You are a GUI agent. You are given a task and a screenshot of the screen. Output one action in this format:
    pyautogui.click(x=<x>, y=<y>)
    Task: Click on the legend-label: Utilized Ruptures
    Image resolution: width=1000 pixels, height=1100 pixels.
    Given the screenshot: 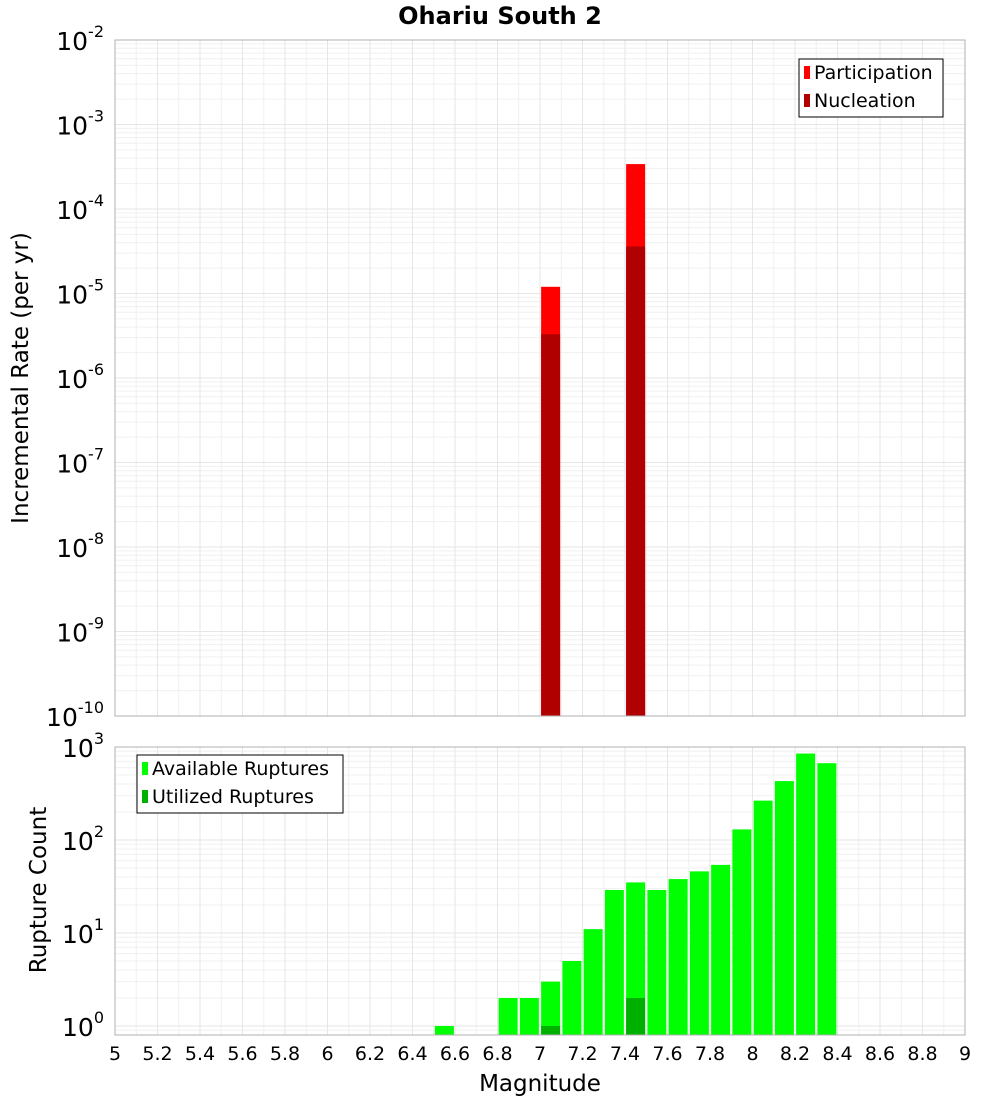 What is the action you would take?
    pyautogui.click(x=233, y=797)
    